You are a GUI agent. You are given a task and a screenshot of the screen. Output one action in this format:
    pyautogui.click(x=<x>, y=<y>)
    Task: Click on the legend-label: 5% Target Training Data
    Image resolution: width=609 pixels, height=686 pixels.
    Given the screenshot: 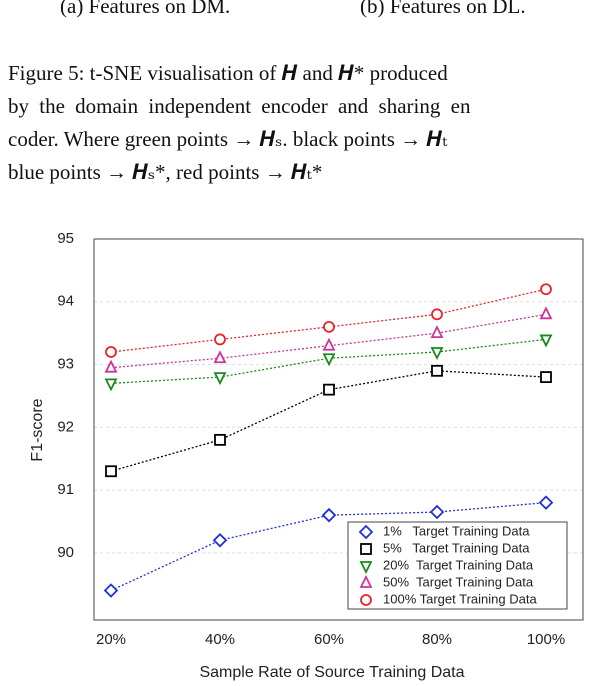 What is the action you would take?
    pyautogui.click(x=456, y=547)
    